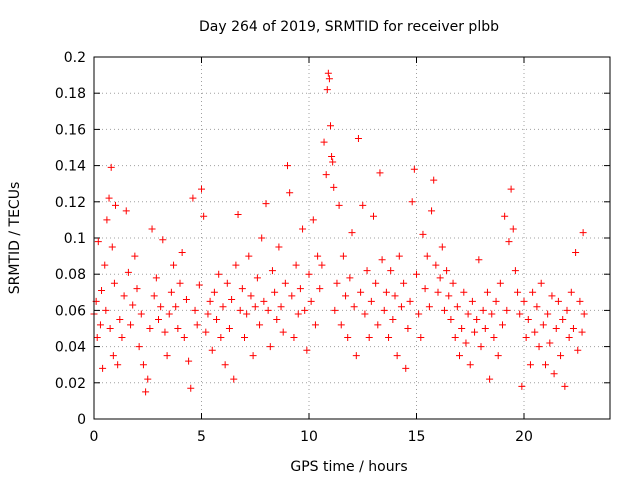 This screenshot has width=640, height=480. I want to click on y-tick-label: 0.14, so click(70, 167).